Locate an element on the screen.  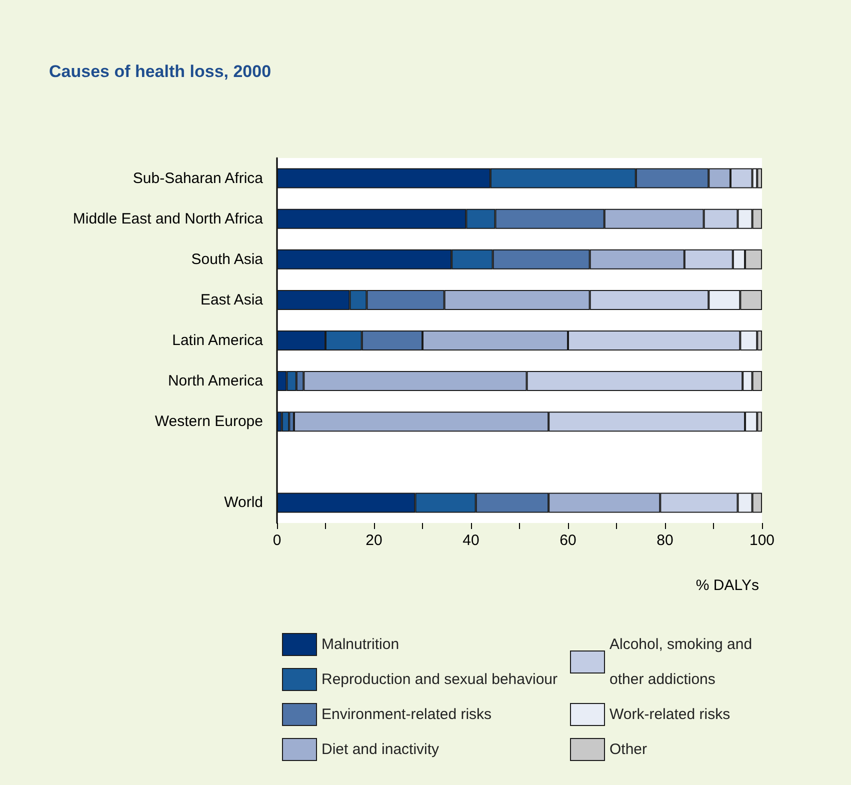
y-tick-label: Sub-Saharan Africa is located at coordinates (198, 178).